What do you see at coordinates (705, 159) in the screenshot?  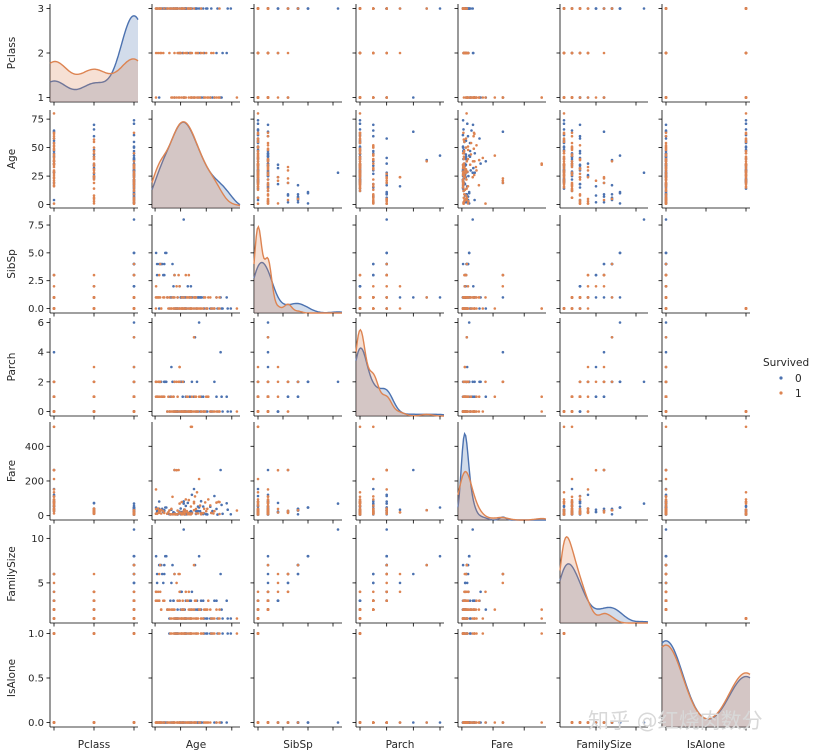 I see `panel-Age-vs-IsAlone` at bounding box center [705, 159].